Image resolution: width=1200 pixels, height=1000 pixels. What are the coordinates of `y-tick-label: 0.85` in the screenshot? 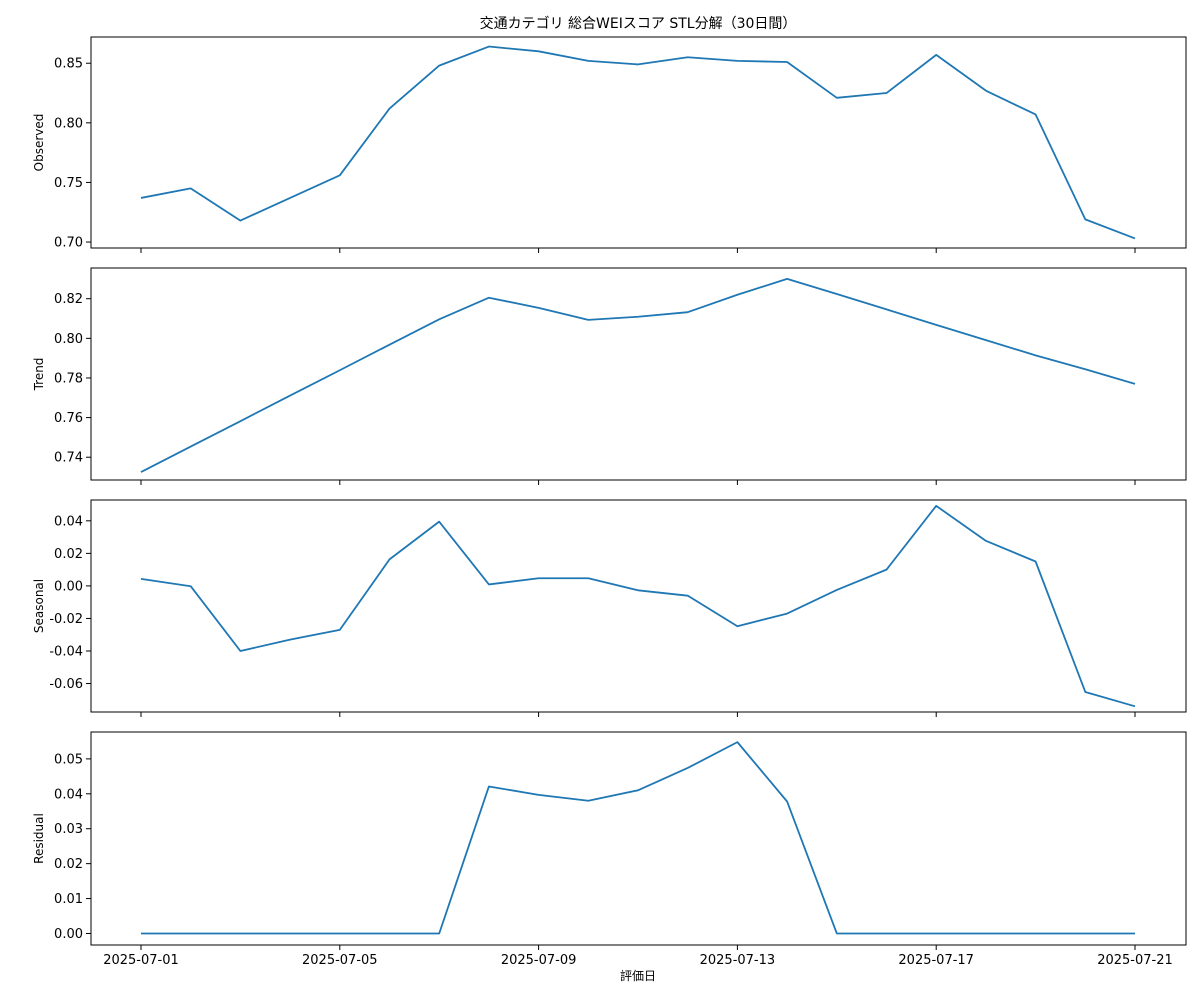 It's located at (68, 64).